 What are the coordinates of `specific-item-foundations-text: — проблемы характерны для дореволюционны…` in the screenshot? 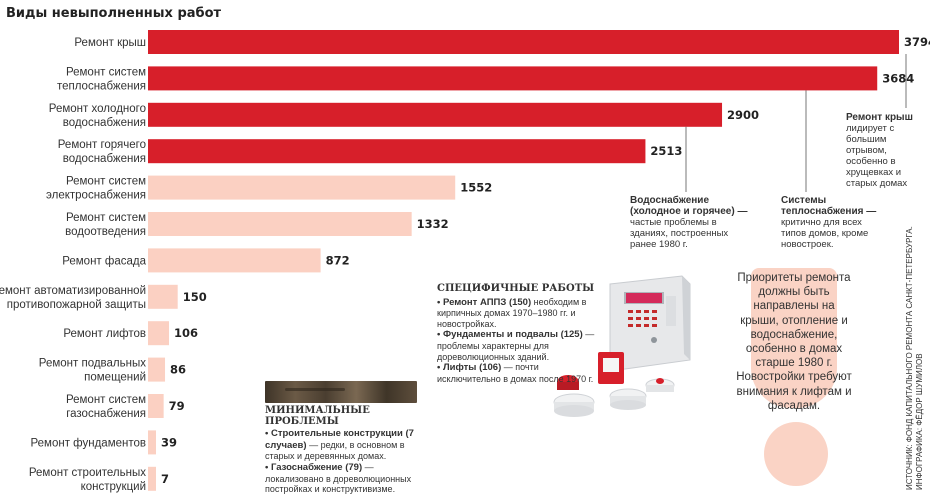 It's located at (516, 345).